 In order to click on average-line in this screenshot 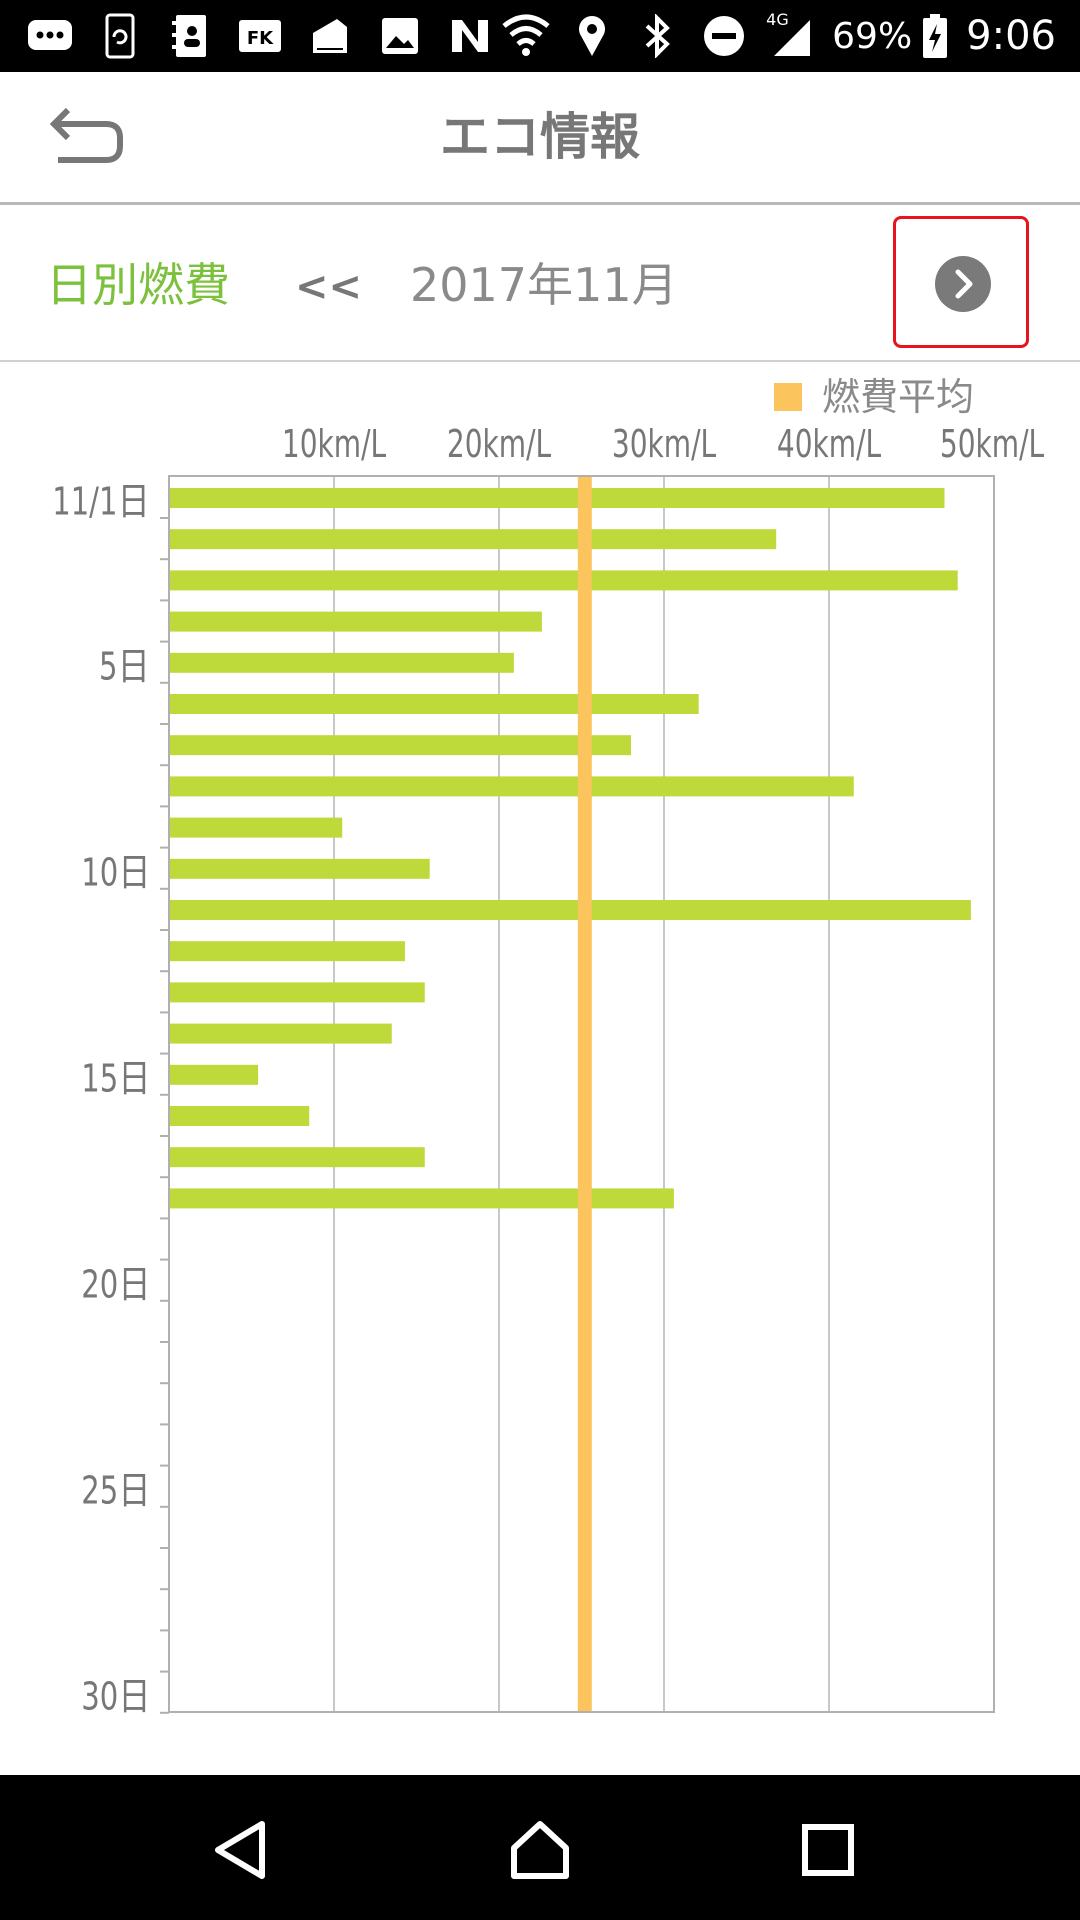, I will do `click(584, 1094)`.